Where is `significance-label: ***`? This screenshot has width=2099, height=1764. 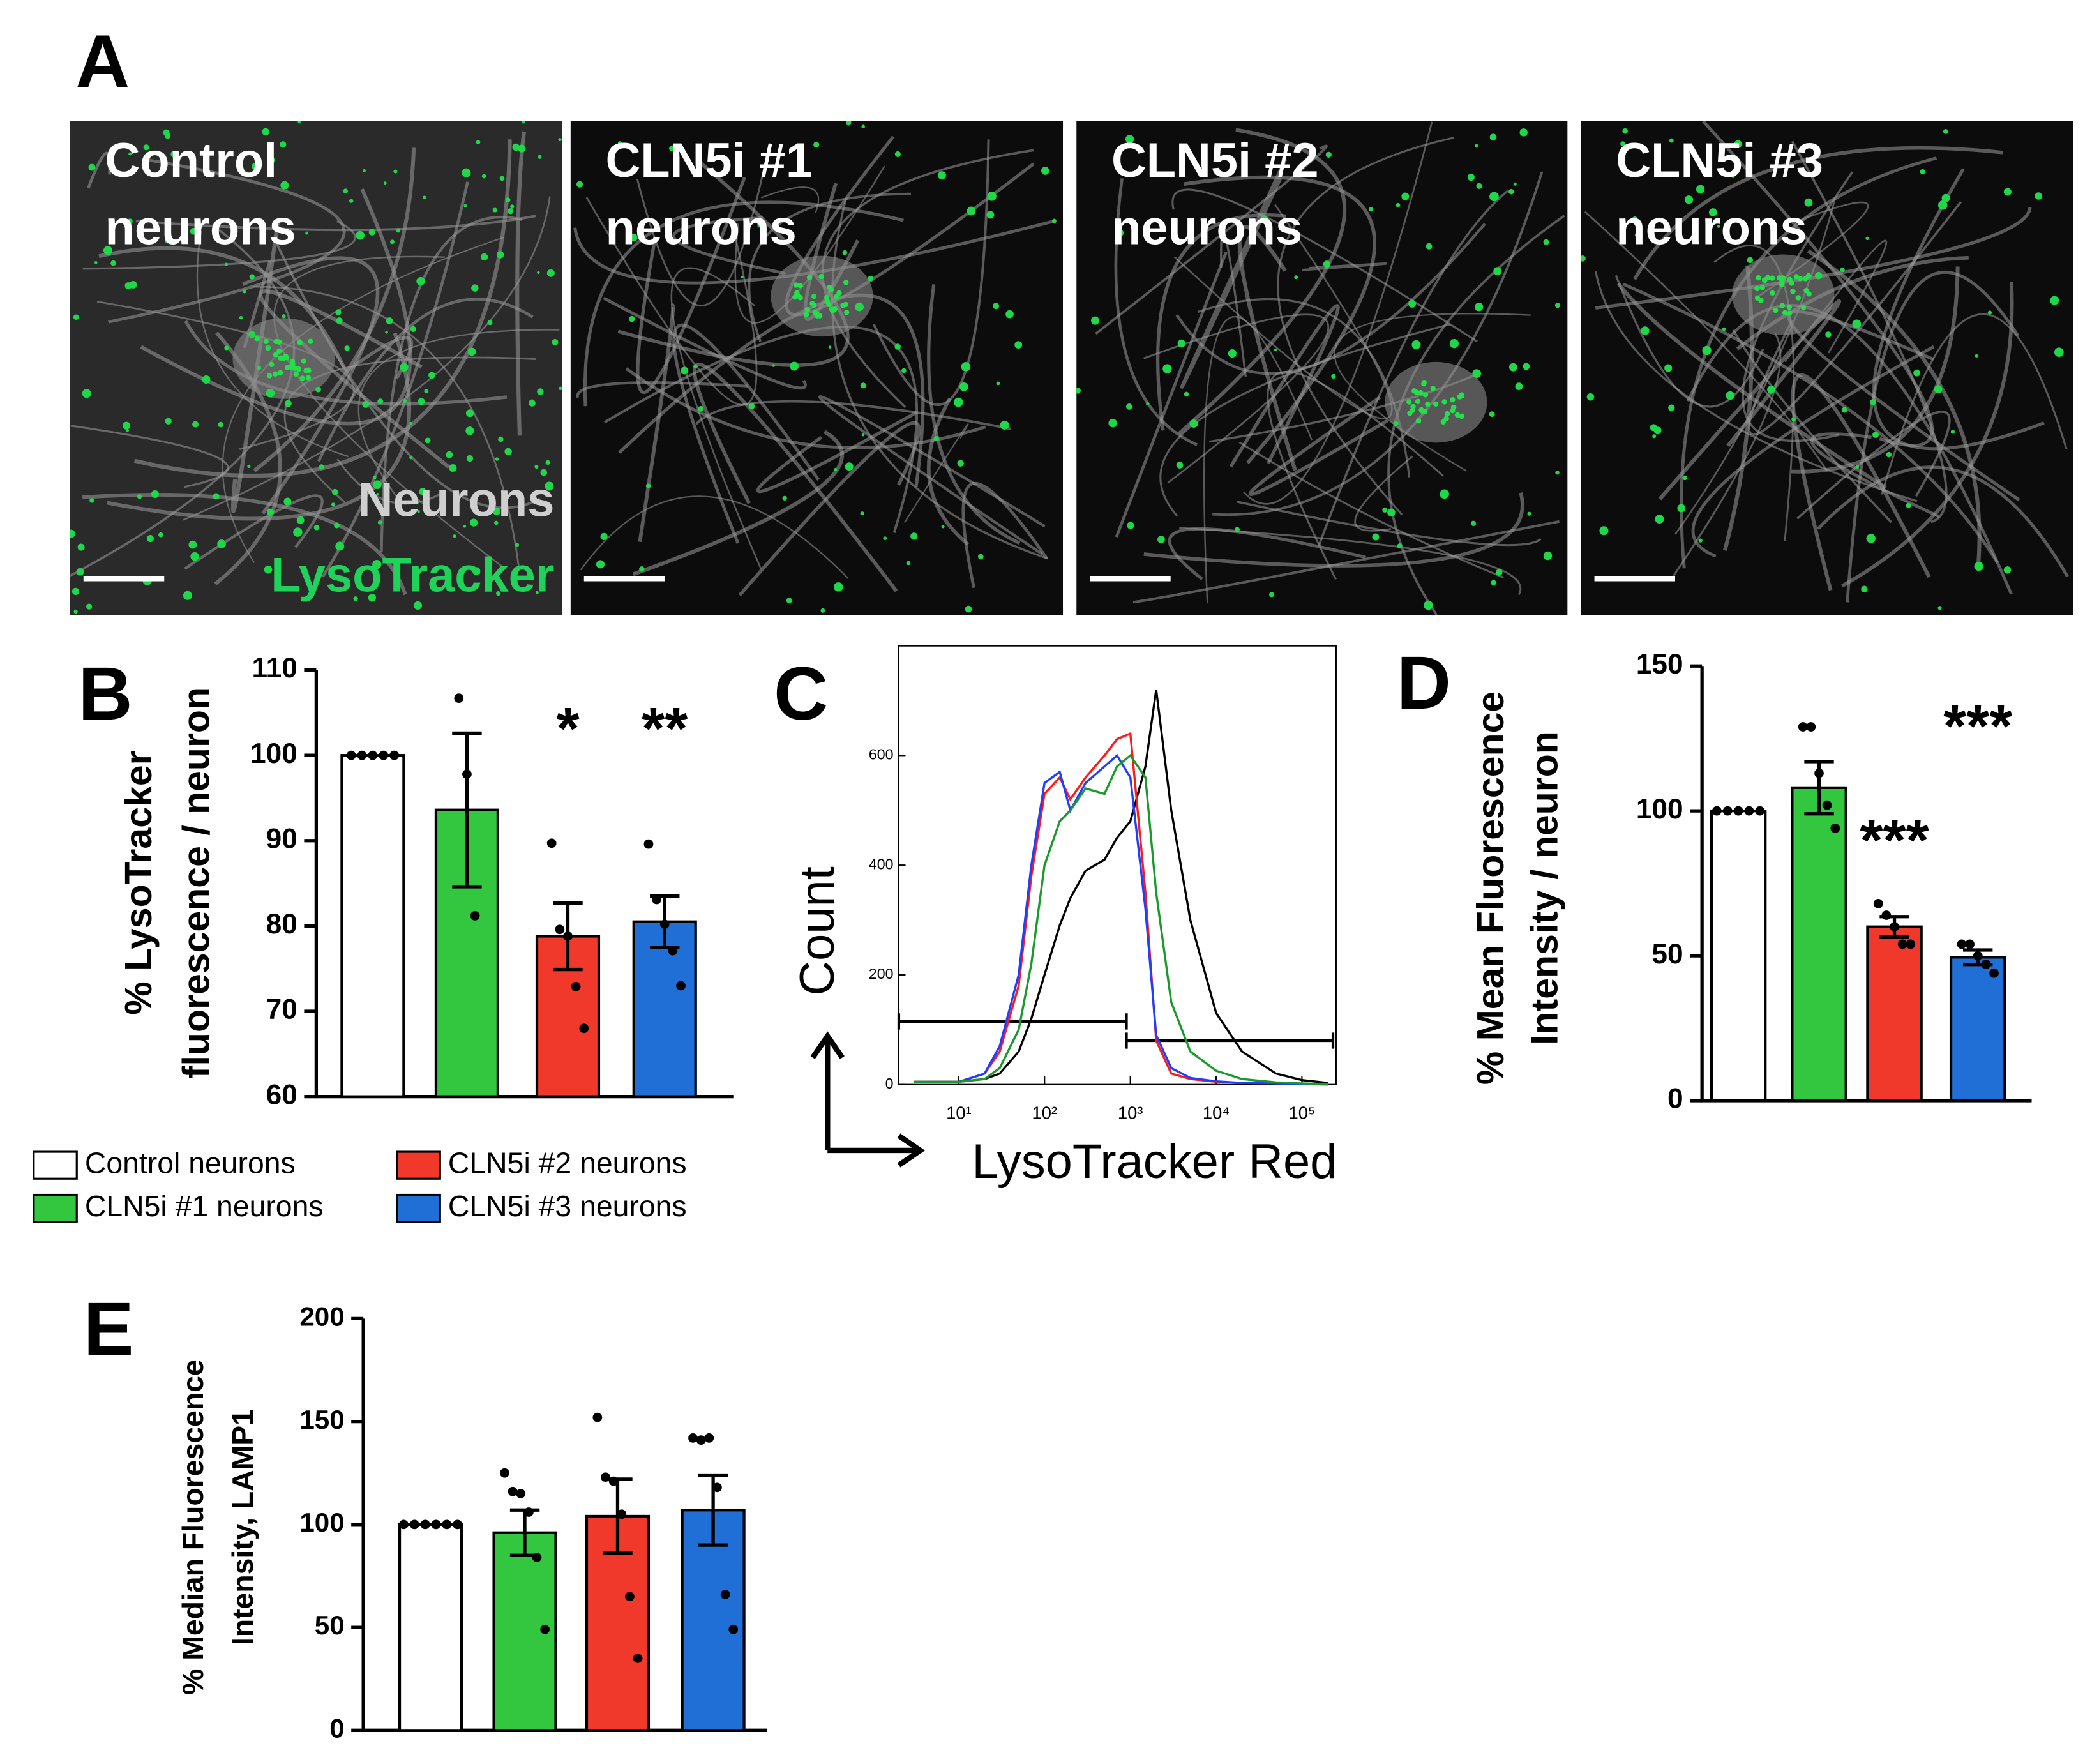
significance-label: *** is located at coordinates (1978, 726).